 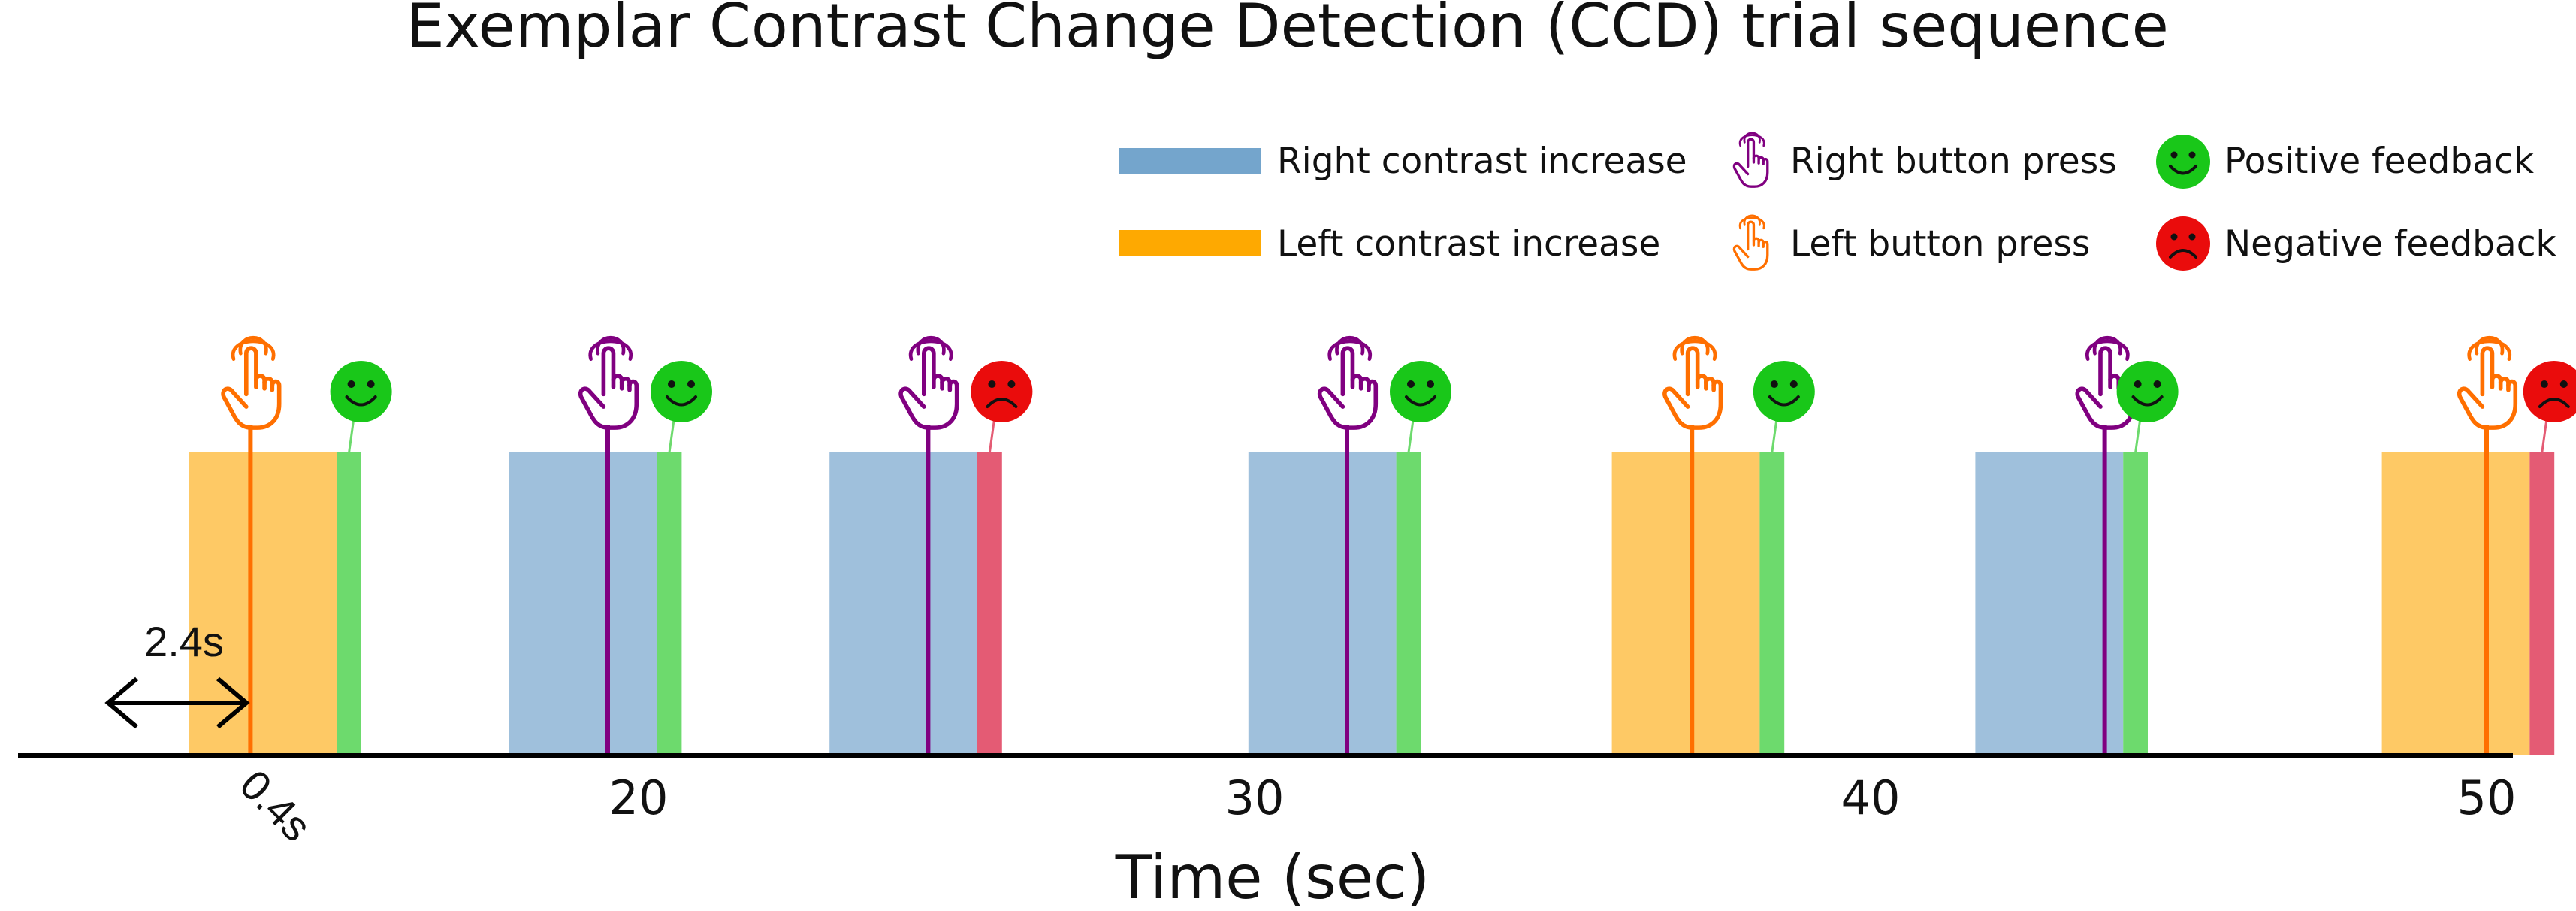 I want to click on x-axis-ticks: 20 30 40 50, so click(x=1563, y=797).